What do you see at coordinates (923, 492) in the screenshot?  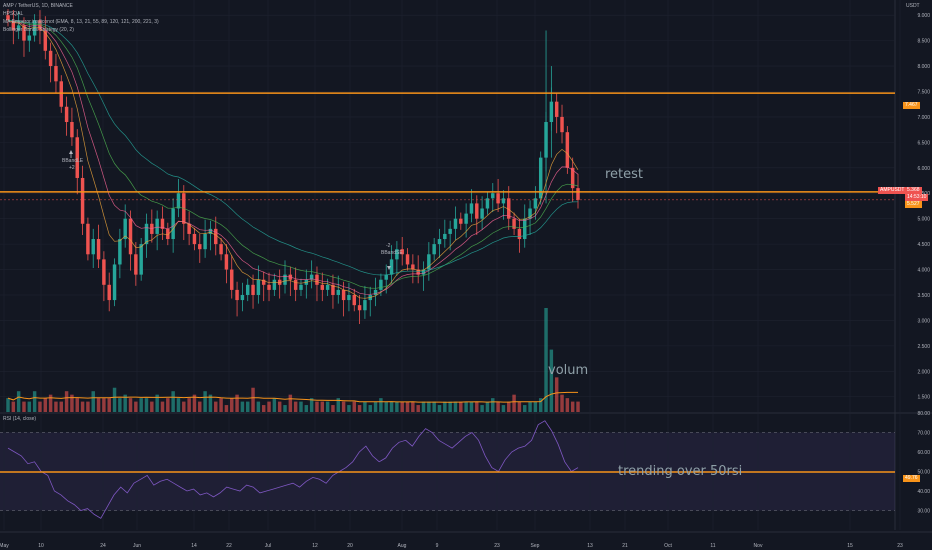 I see `rsi-tick-label: 40.00` at bounding box center [923, 492].